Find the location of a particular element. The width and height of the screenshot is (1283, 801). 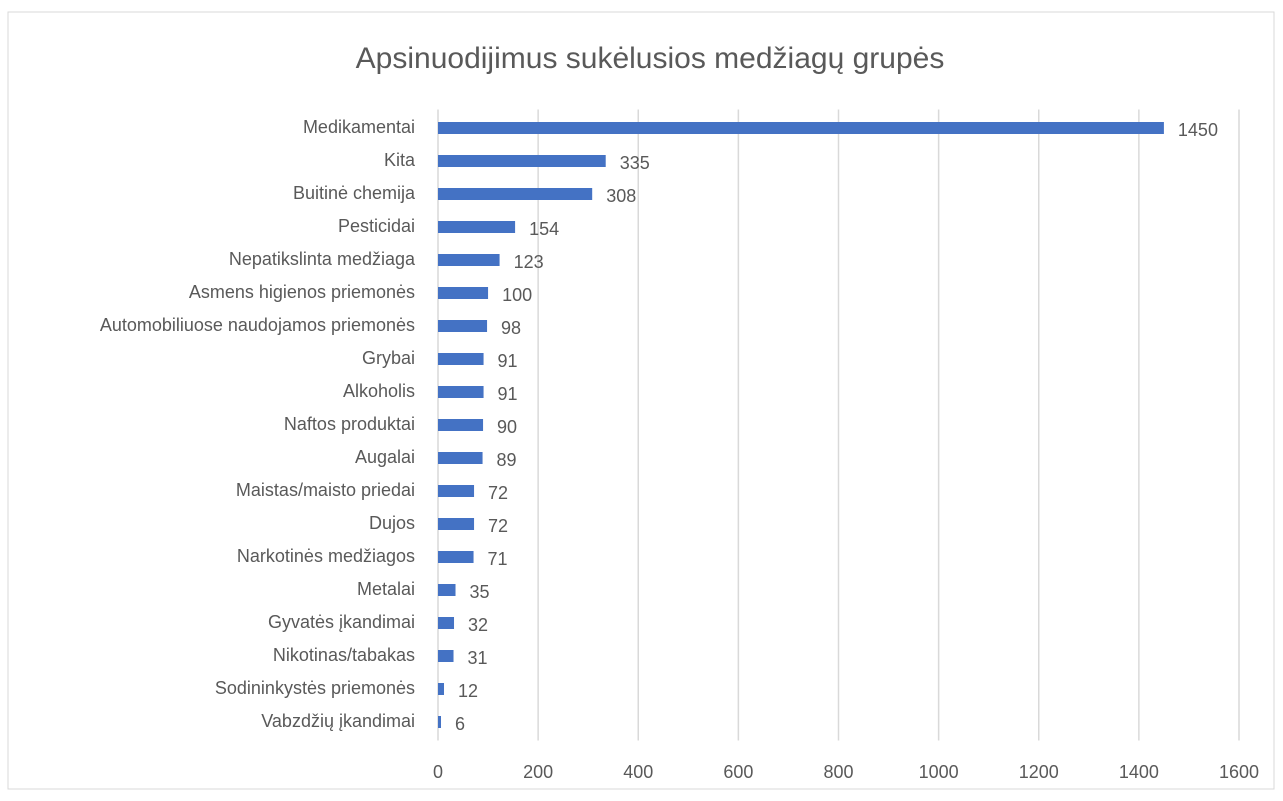

x-tick-label: 200 is located at coordinates (538, 772).